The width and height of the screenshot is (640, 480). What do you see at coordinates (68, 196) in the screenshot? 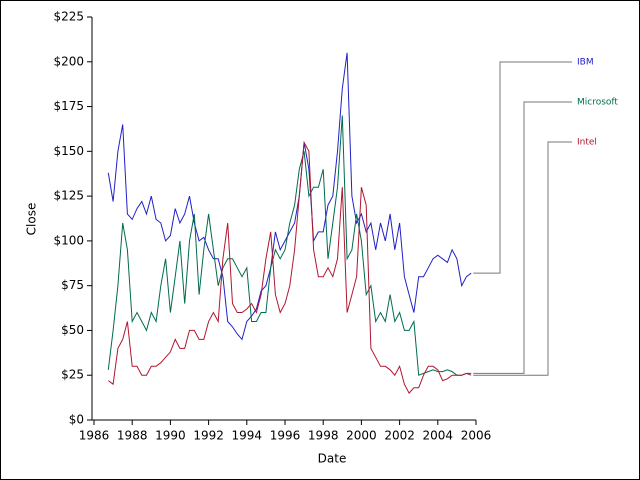
I see `y-tick-label: $125` at bounding box center [68, 196].